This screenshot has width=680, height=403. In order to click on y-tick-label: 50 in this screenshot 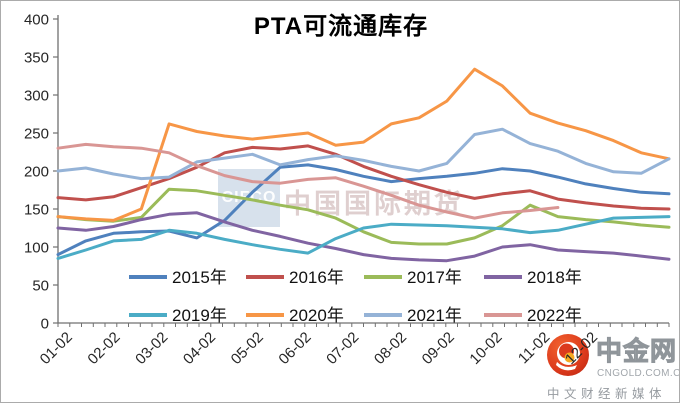, I will do `click(40, 286)`.